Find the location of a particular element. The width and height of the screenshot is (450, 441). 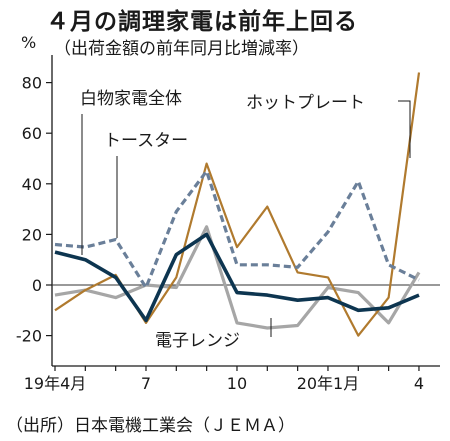

x-tick-label: 19年4月 is located at coordinates (55, 383).